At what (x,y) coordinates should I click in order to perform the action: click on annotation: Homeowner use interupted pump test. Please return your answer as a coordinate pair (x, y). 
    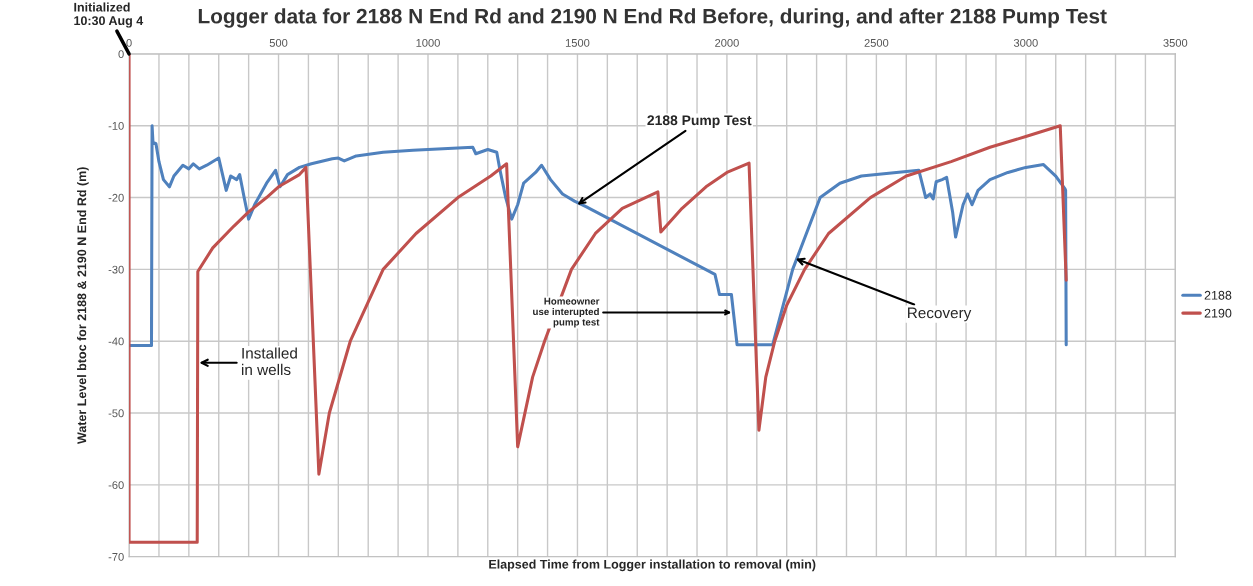
    Looking at the image, I should click on (566, 312).